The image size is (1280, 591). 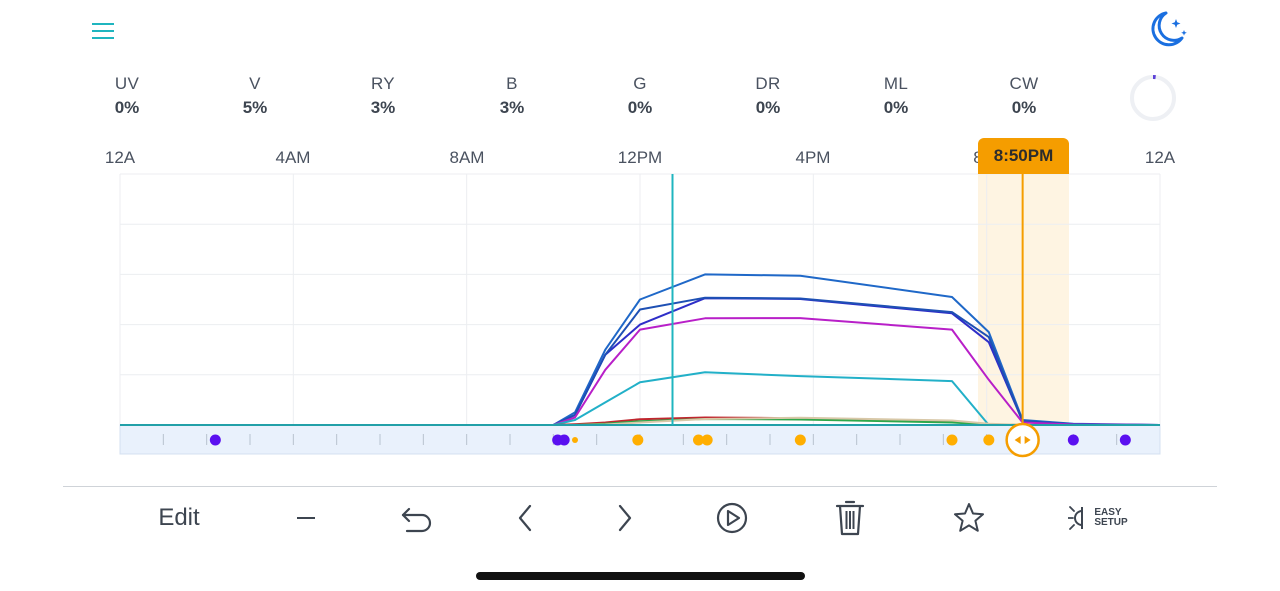 I want to click on intensity-progress-ring, so click(x=1153, y=98).